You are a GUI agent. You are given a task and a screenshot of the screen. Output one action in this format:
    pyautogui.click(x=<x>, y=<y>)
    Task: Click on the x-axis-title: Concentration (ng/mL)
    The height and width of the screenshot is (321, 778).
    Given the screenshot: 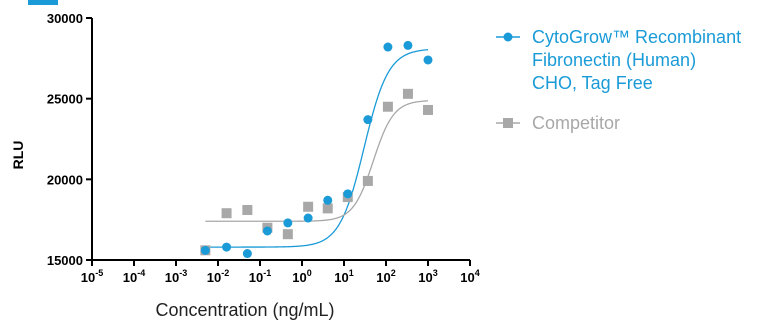 What is the action you would take?
    pyautogui.click(x=244, y=310)
    